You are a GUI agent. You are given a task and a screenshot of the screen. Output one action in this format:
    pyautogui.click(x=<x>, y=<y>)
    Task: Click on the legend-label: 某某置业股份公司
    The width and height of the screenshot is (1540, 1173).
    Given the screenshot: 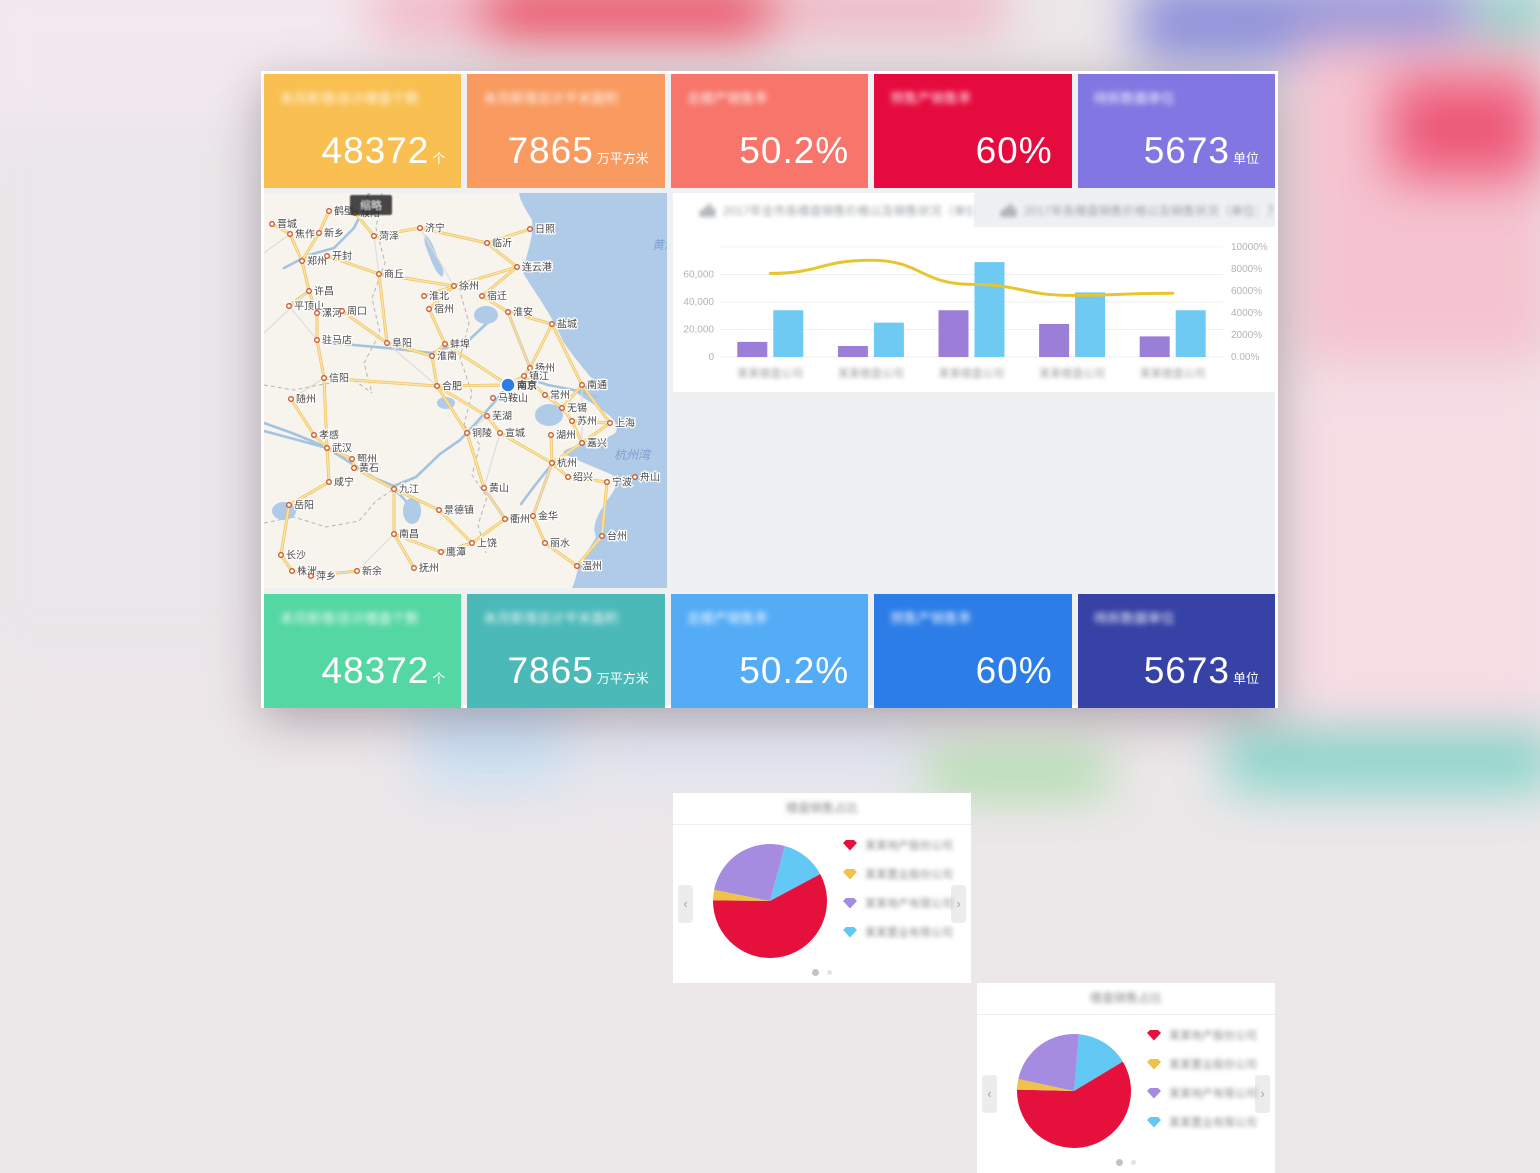 What is the action you would take?
    pyautogui.click(x=1213, y=1064)
    